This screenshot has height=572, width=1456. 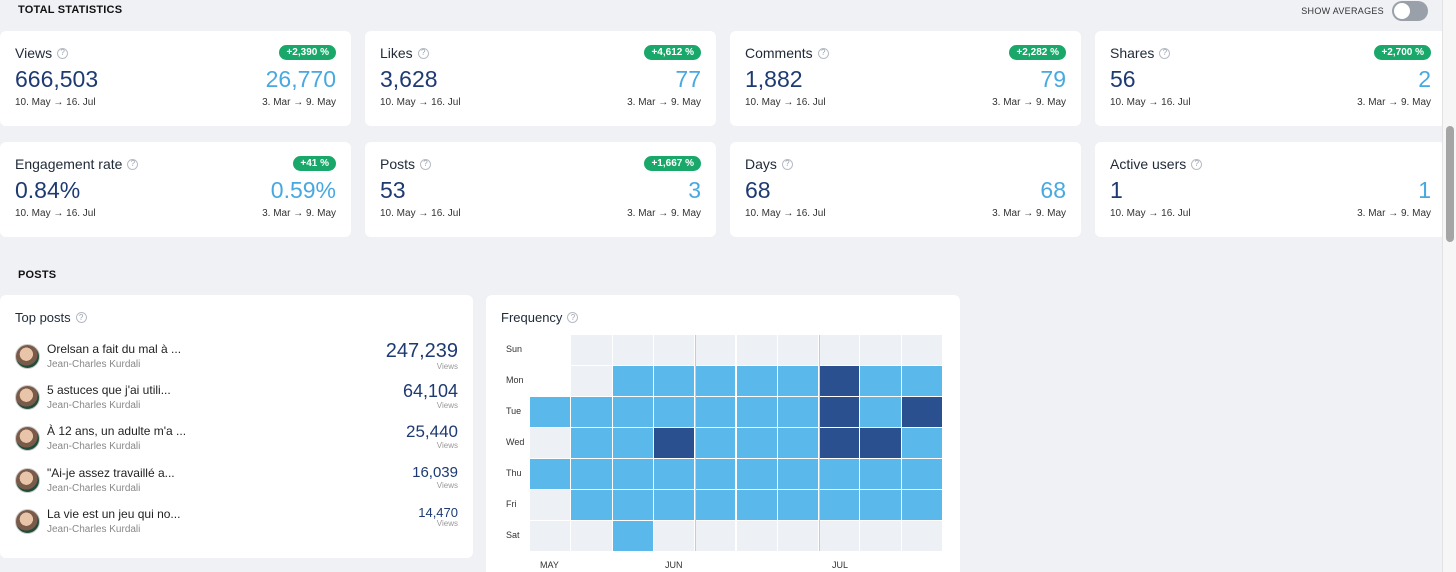 What do you see at coordinates (406, 164) in the screenshot?
I see `stat-label: Posts?` at bounding box center [406, 164].